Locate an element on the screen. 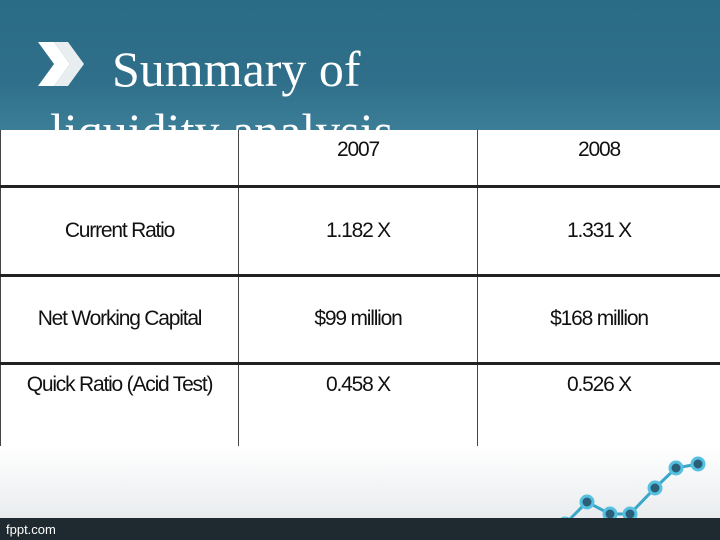 This screenshot has height=540, width=720. table-cell: 1.331 X is located at coordinates (598, 230).